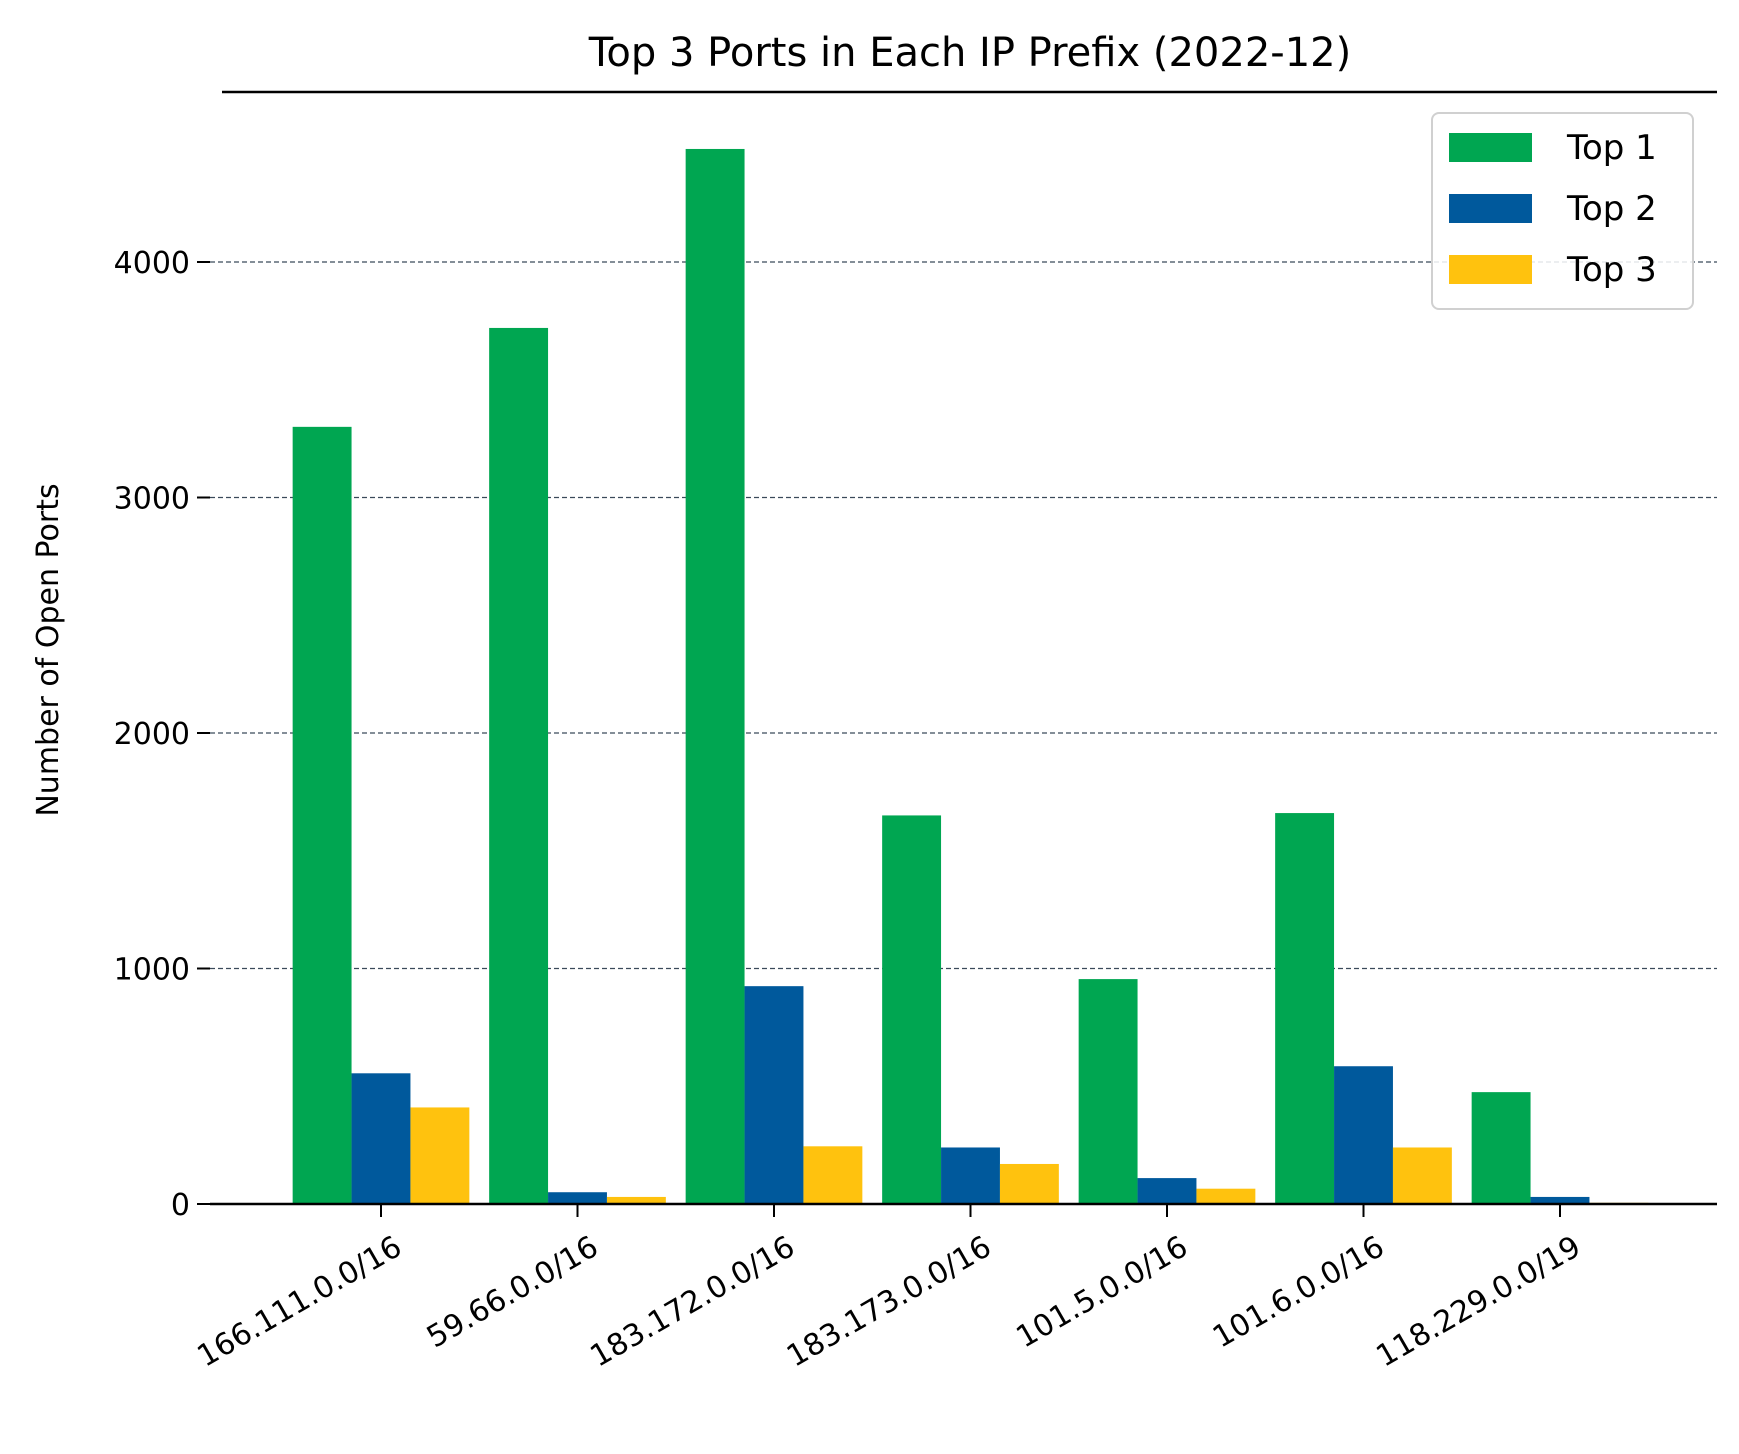 This screenshot has height=1454, width=1739. I want to click on y-tick-label: 3000, so click(152, 499).